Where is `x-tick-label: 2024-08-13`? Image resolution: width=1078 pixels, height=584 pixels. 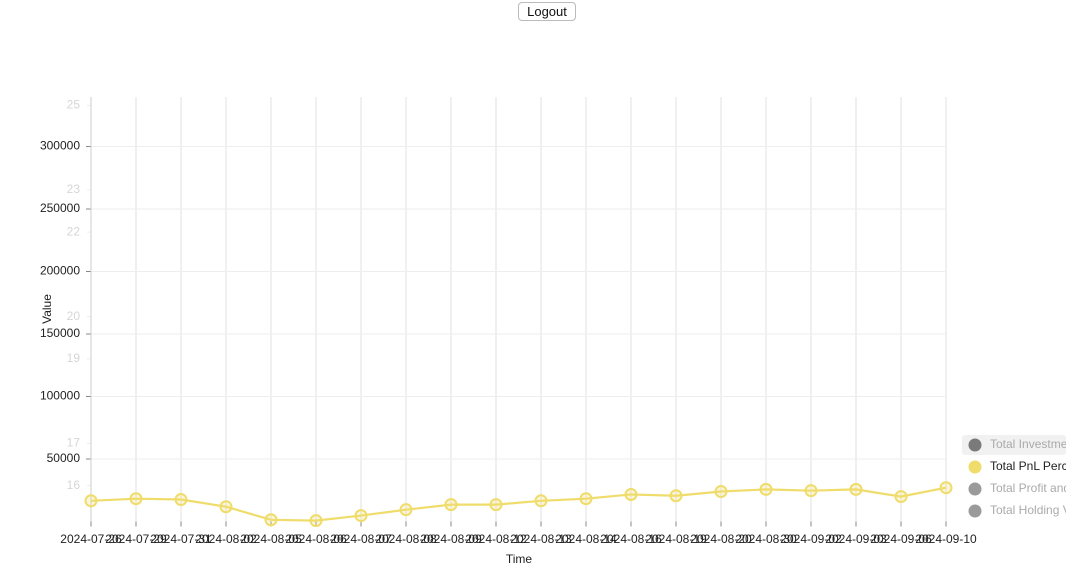 x-tick-label: 2024-08-13 is located at coordinates (541, 539).